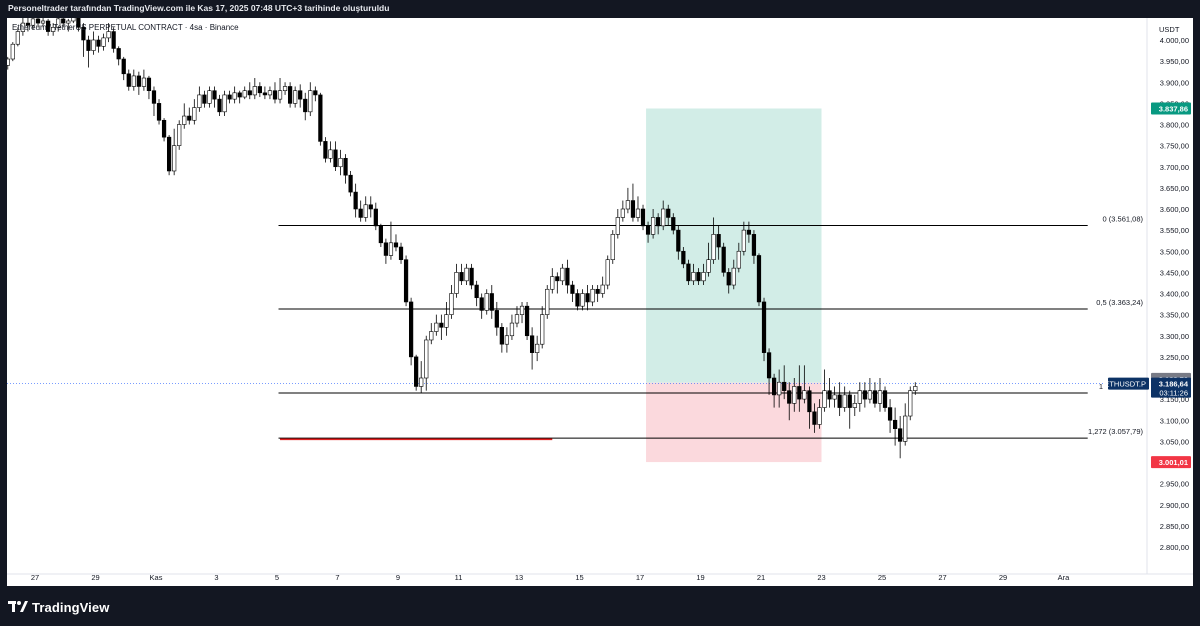  Describe the element at coordinates (1171, 108) in the screenshot. I see `target-price-tag: 3.837,86` at that location.